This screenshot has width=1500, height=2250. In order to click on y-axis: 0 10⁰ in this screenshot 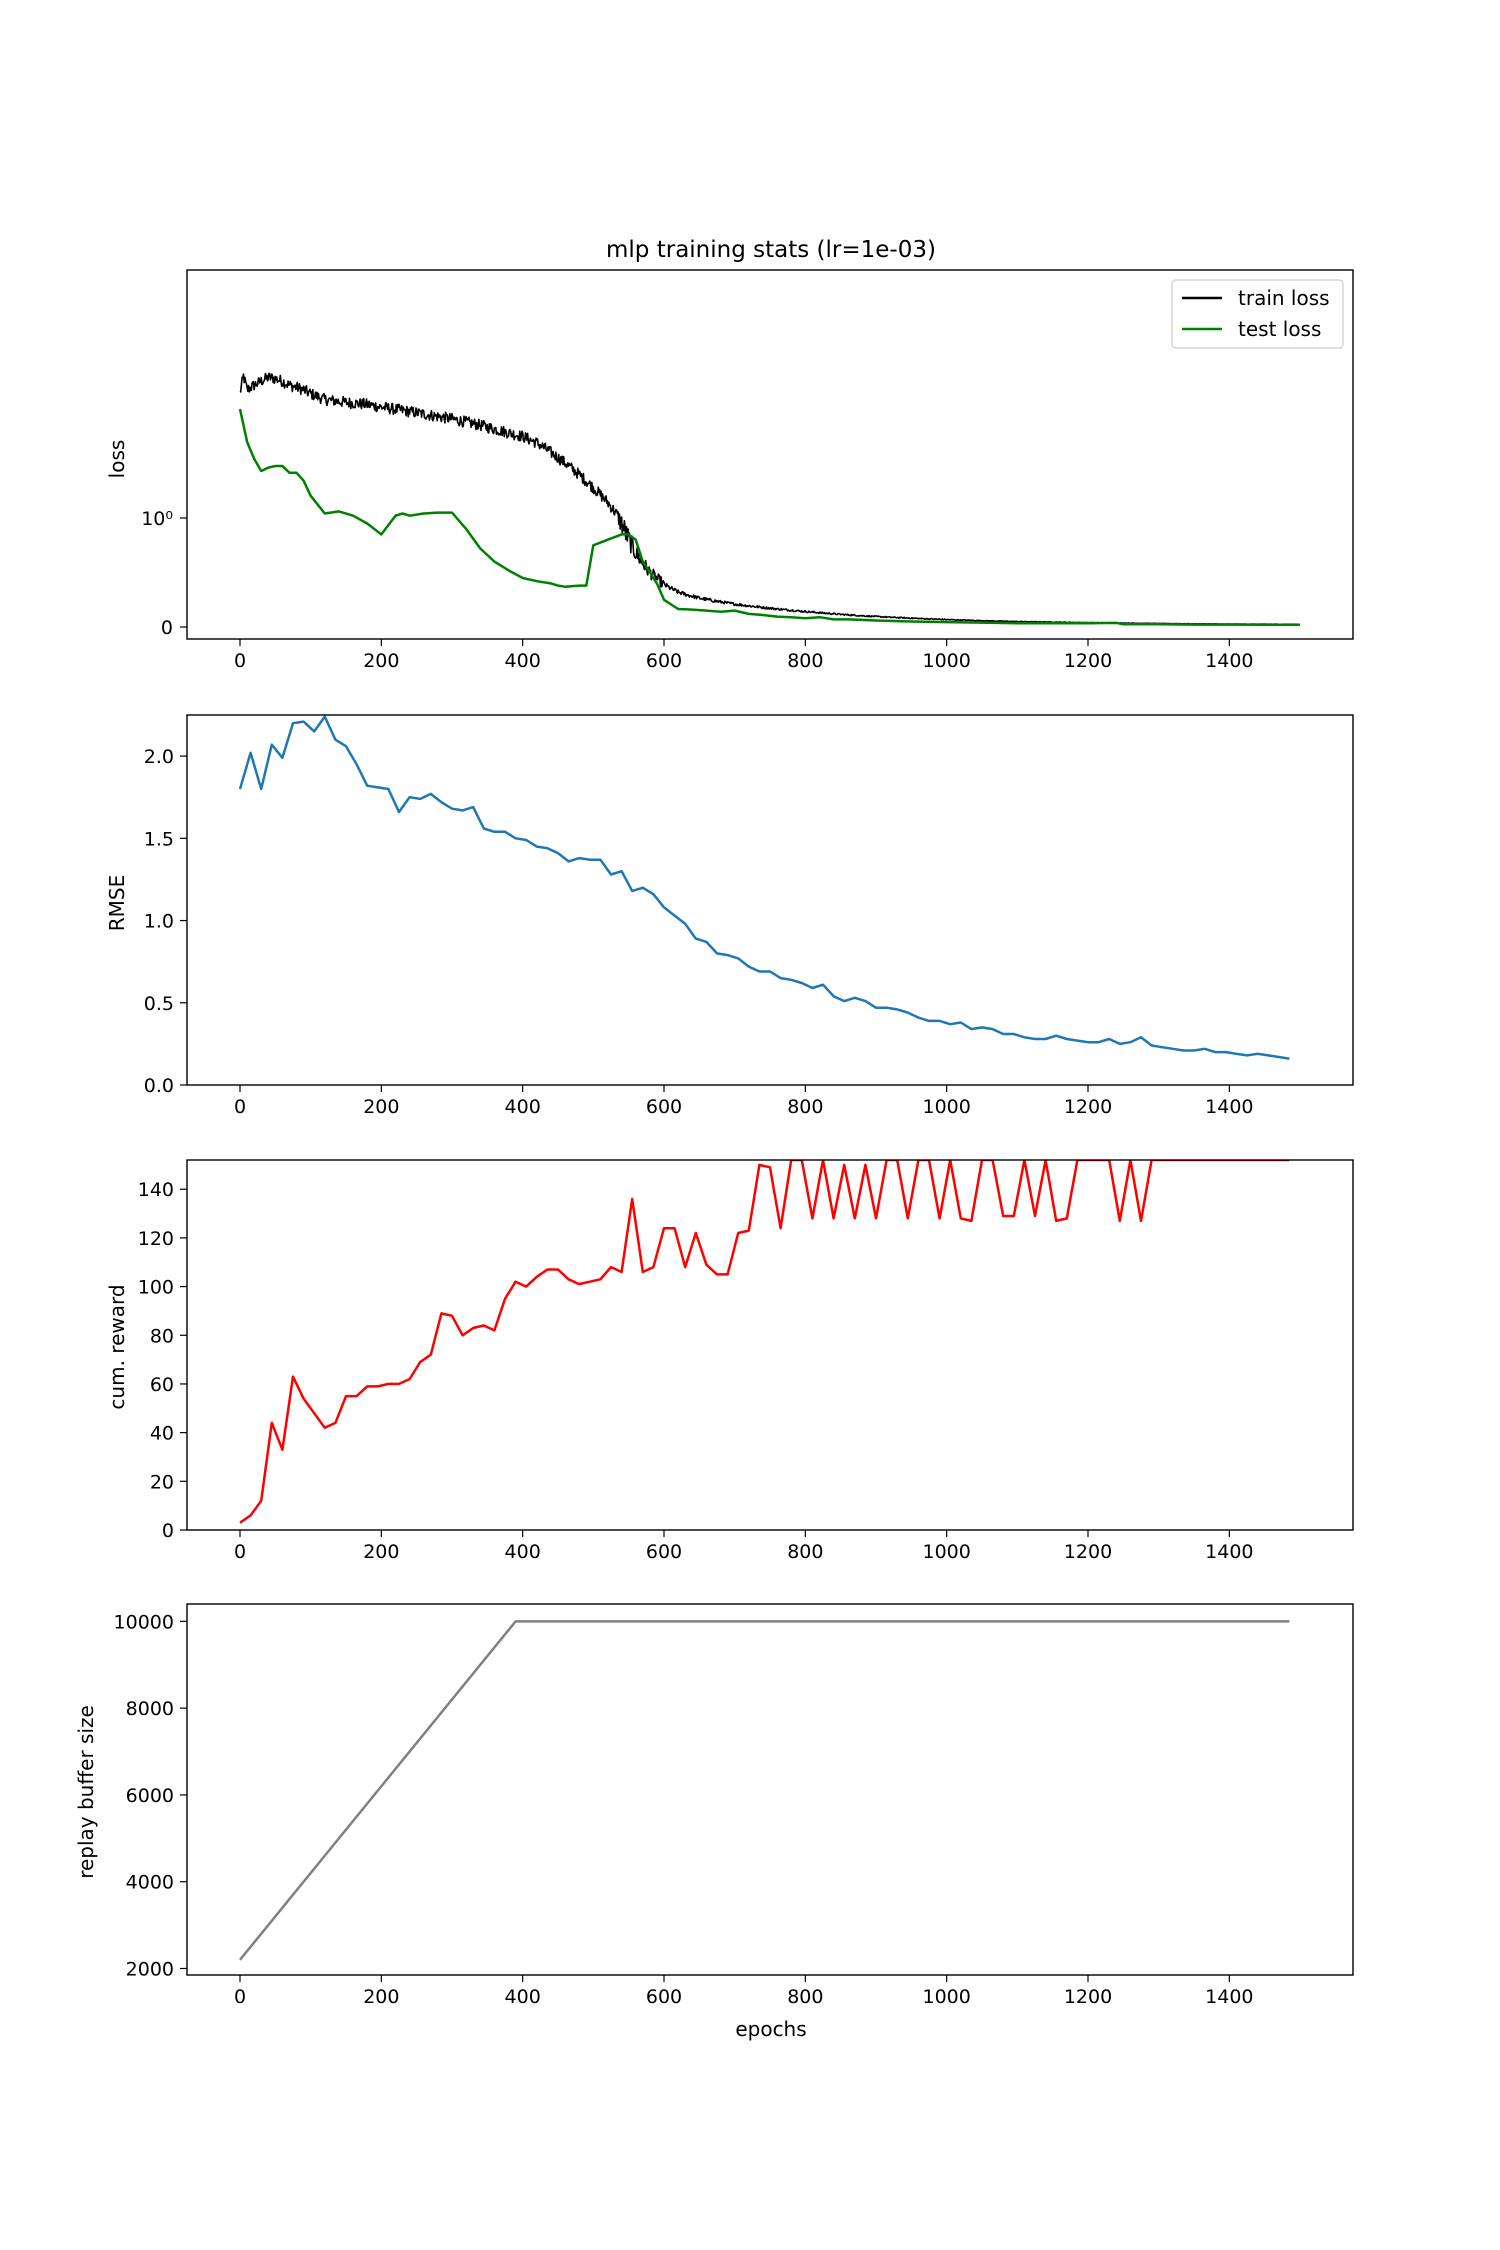, I will do `click(164, 573)`.